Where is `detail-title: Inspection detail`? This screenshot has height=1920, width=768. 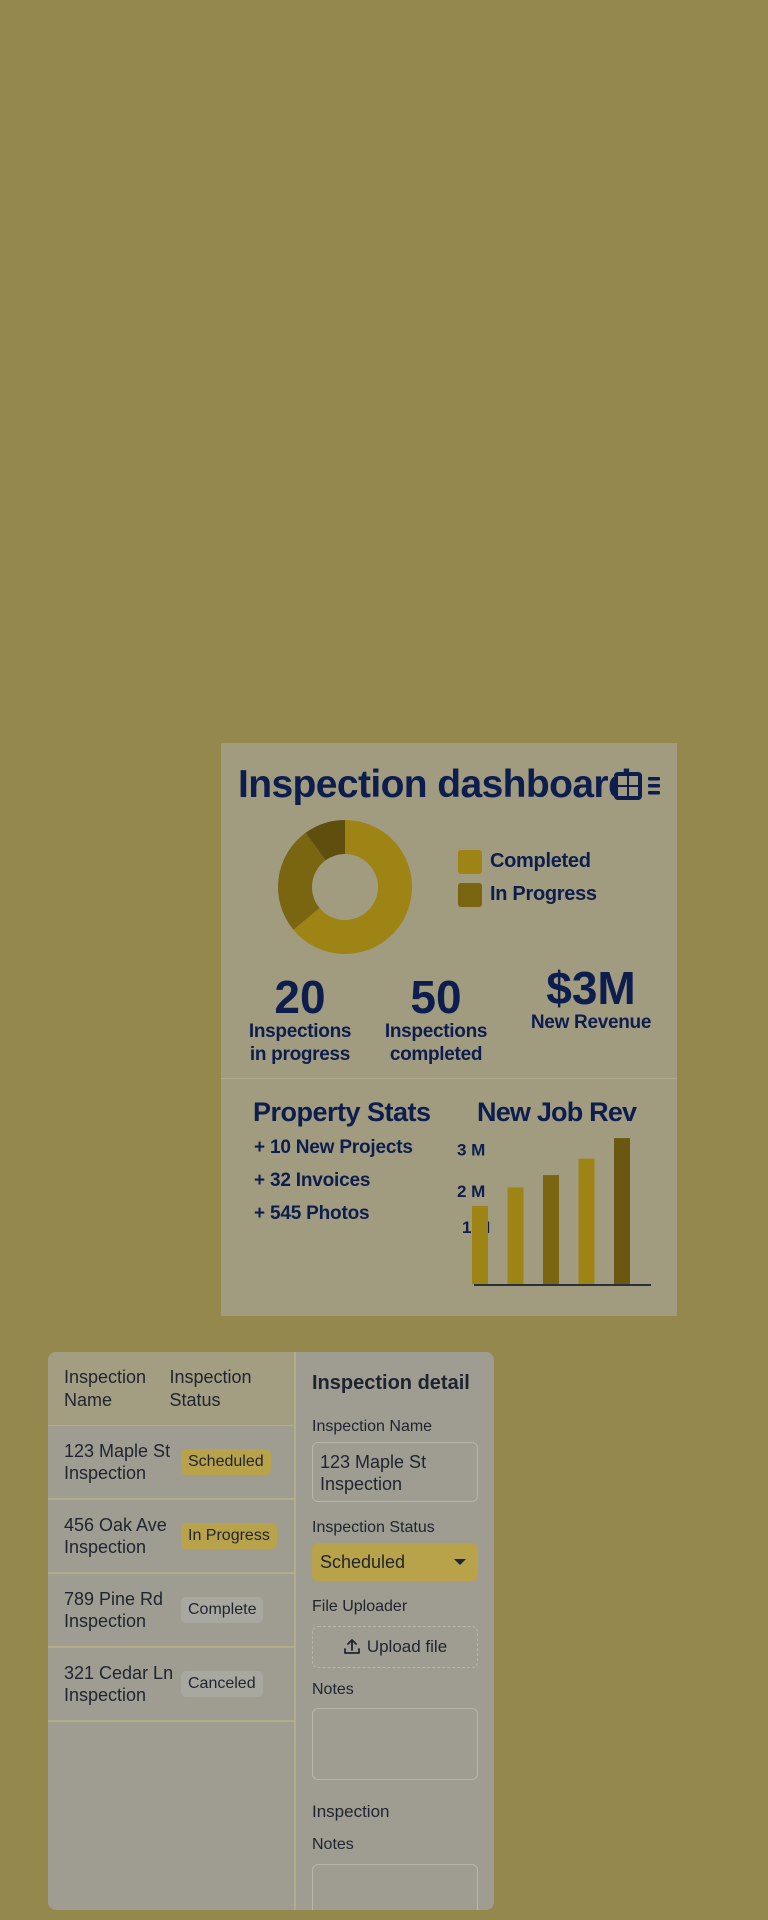
detail-title: Inspection detail is located at coordinates (391, 1383).